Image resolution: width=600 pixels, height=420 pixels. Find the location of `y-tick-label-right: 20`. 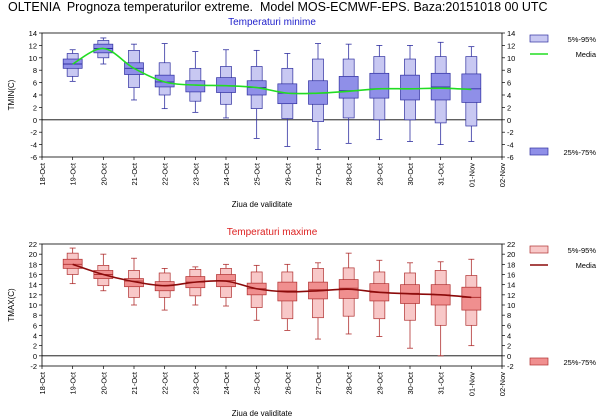

y-tick-label-right: 20 is located at coordinates (511, 254).